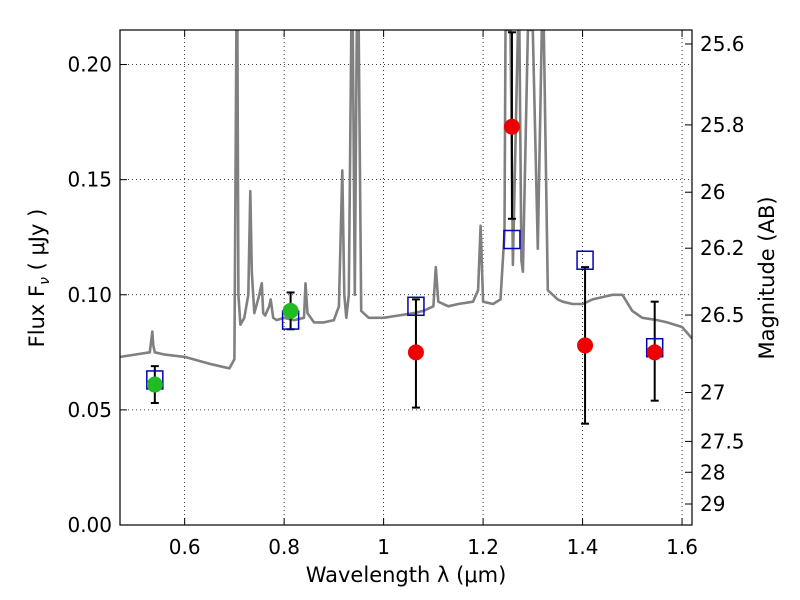 This screenshot has height=600, width=800. What do you see at coordinates (89, 180) in the screenshot?
I see `y-tick-label: 0.15` at bounding box center [89, 180].